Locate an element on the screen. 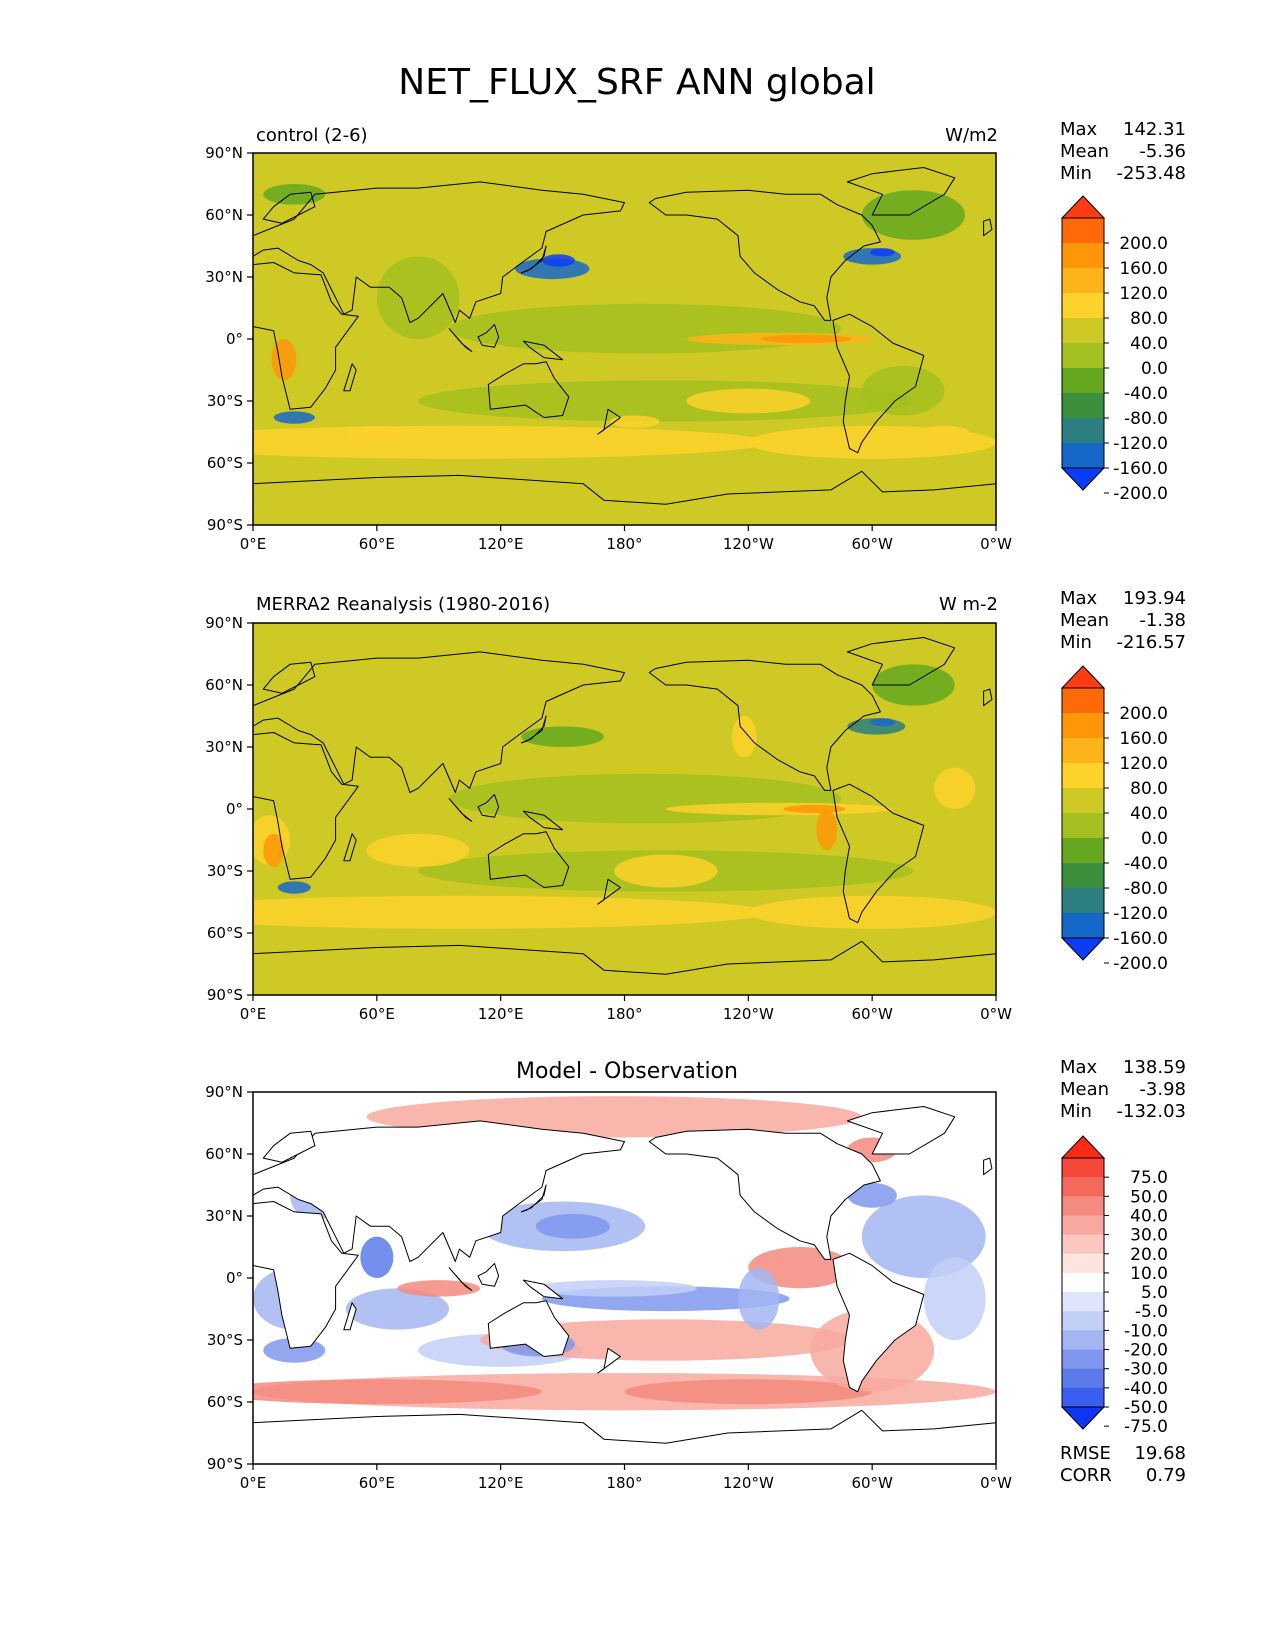  colorbar-label: 50.0 is located at coordinates (1149, 1197).